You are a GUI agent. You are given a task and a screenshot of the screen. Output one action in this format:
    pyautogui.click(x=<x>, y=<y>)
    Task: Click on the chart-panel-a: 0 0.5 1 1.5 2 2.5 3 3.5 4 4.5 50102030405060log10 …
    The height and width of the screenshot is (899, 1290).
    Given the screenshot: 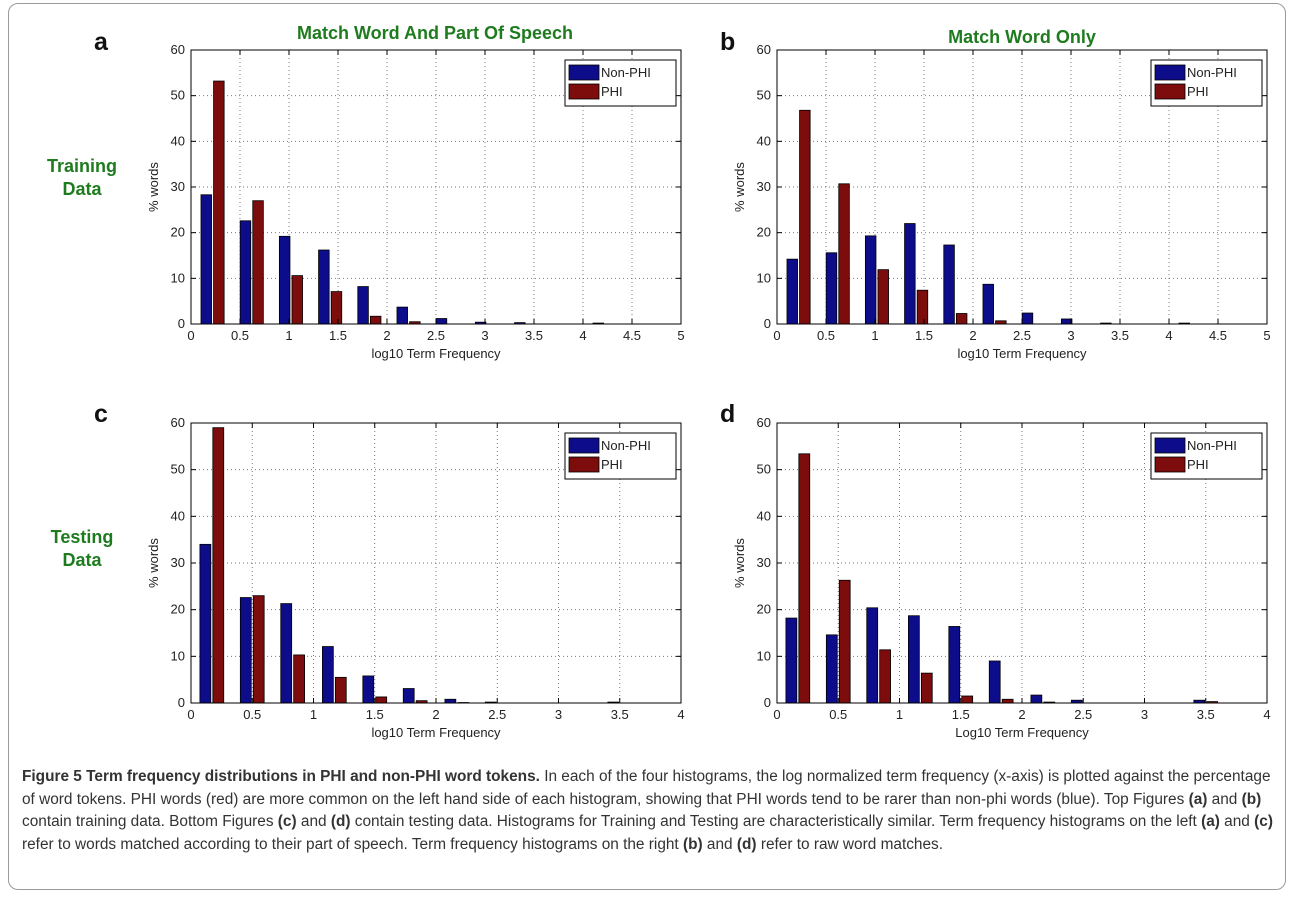 What is the action you would take?
    pyautogui.click(x=415, y=201)
    